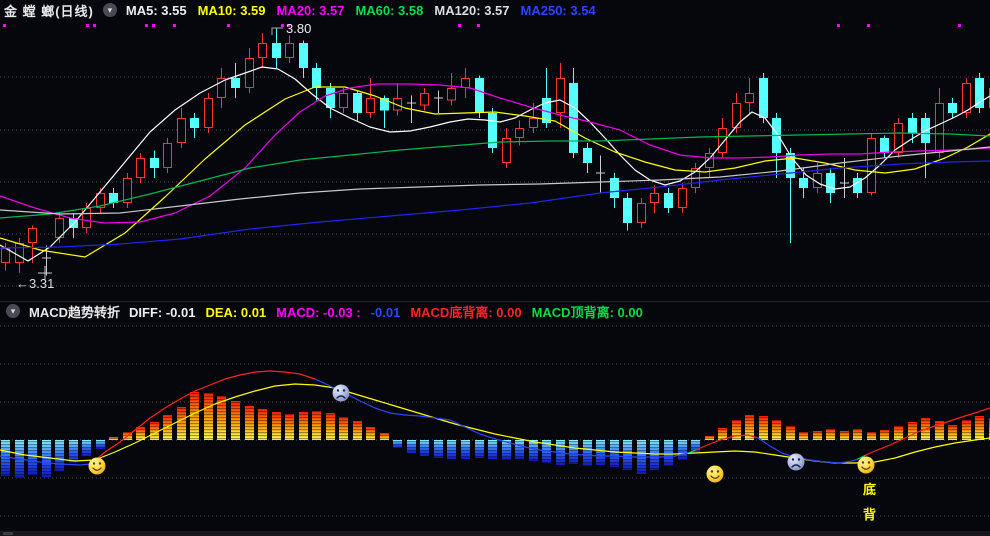 This screenshot has width=990, height=536. What do you see at coordinates (495, 533) in the screenshot?
I see `bottom-scrollbar` at bounding box center [495, 533].